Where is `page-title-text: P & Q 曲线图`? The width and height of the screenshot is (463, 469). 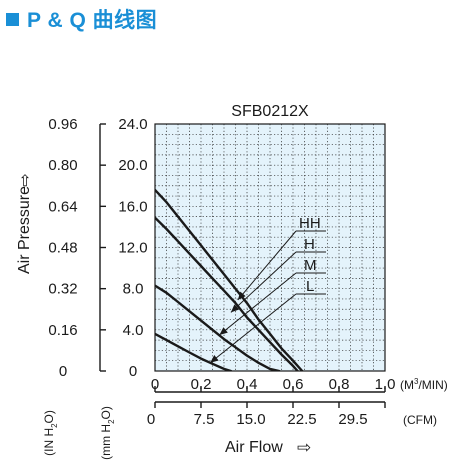
page-title-text: P & Q 曲线图 is located at coordinates (92, 20).